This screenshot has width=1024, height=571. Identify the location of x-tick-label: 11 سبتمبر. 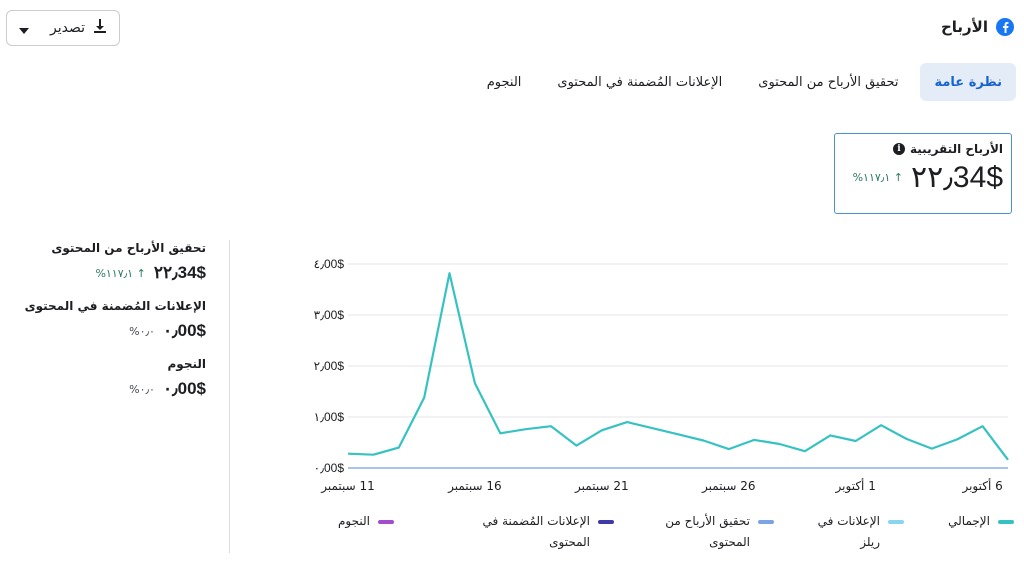
(347, 486).